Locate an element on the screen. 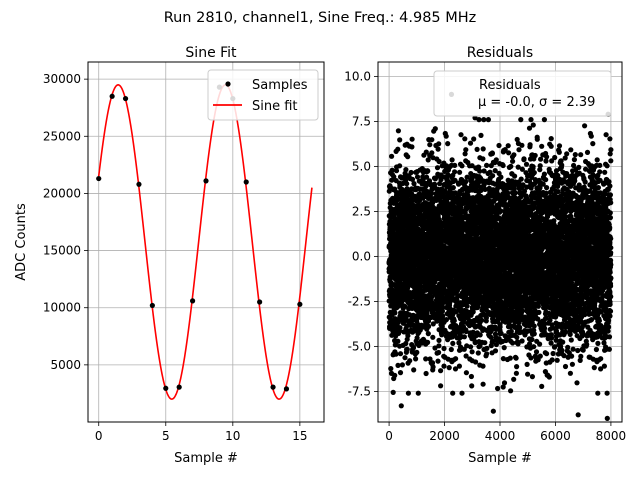  x-tick-label: 0 is located at coordinates (99, 436).